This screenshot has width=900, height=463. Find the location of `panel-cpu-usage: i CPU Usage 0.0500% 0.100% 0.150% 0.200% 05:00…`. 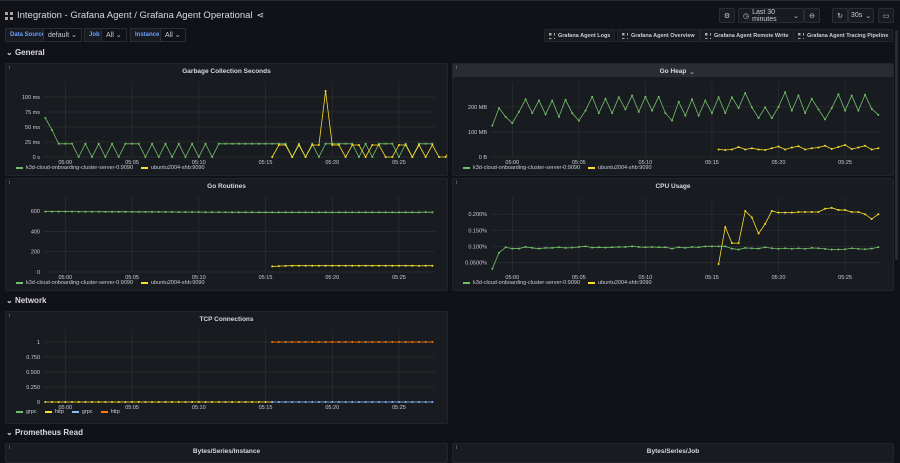

panel-cpu-usage: i CPU Usage 0.0500% 0.100% 0.150% 0.200% 05:00… is located at coordinates (673, 234).